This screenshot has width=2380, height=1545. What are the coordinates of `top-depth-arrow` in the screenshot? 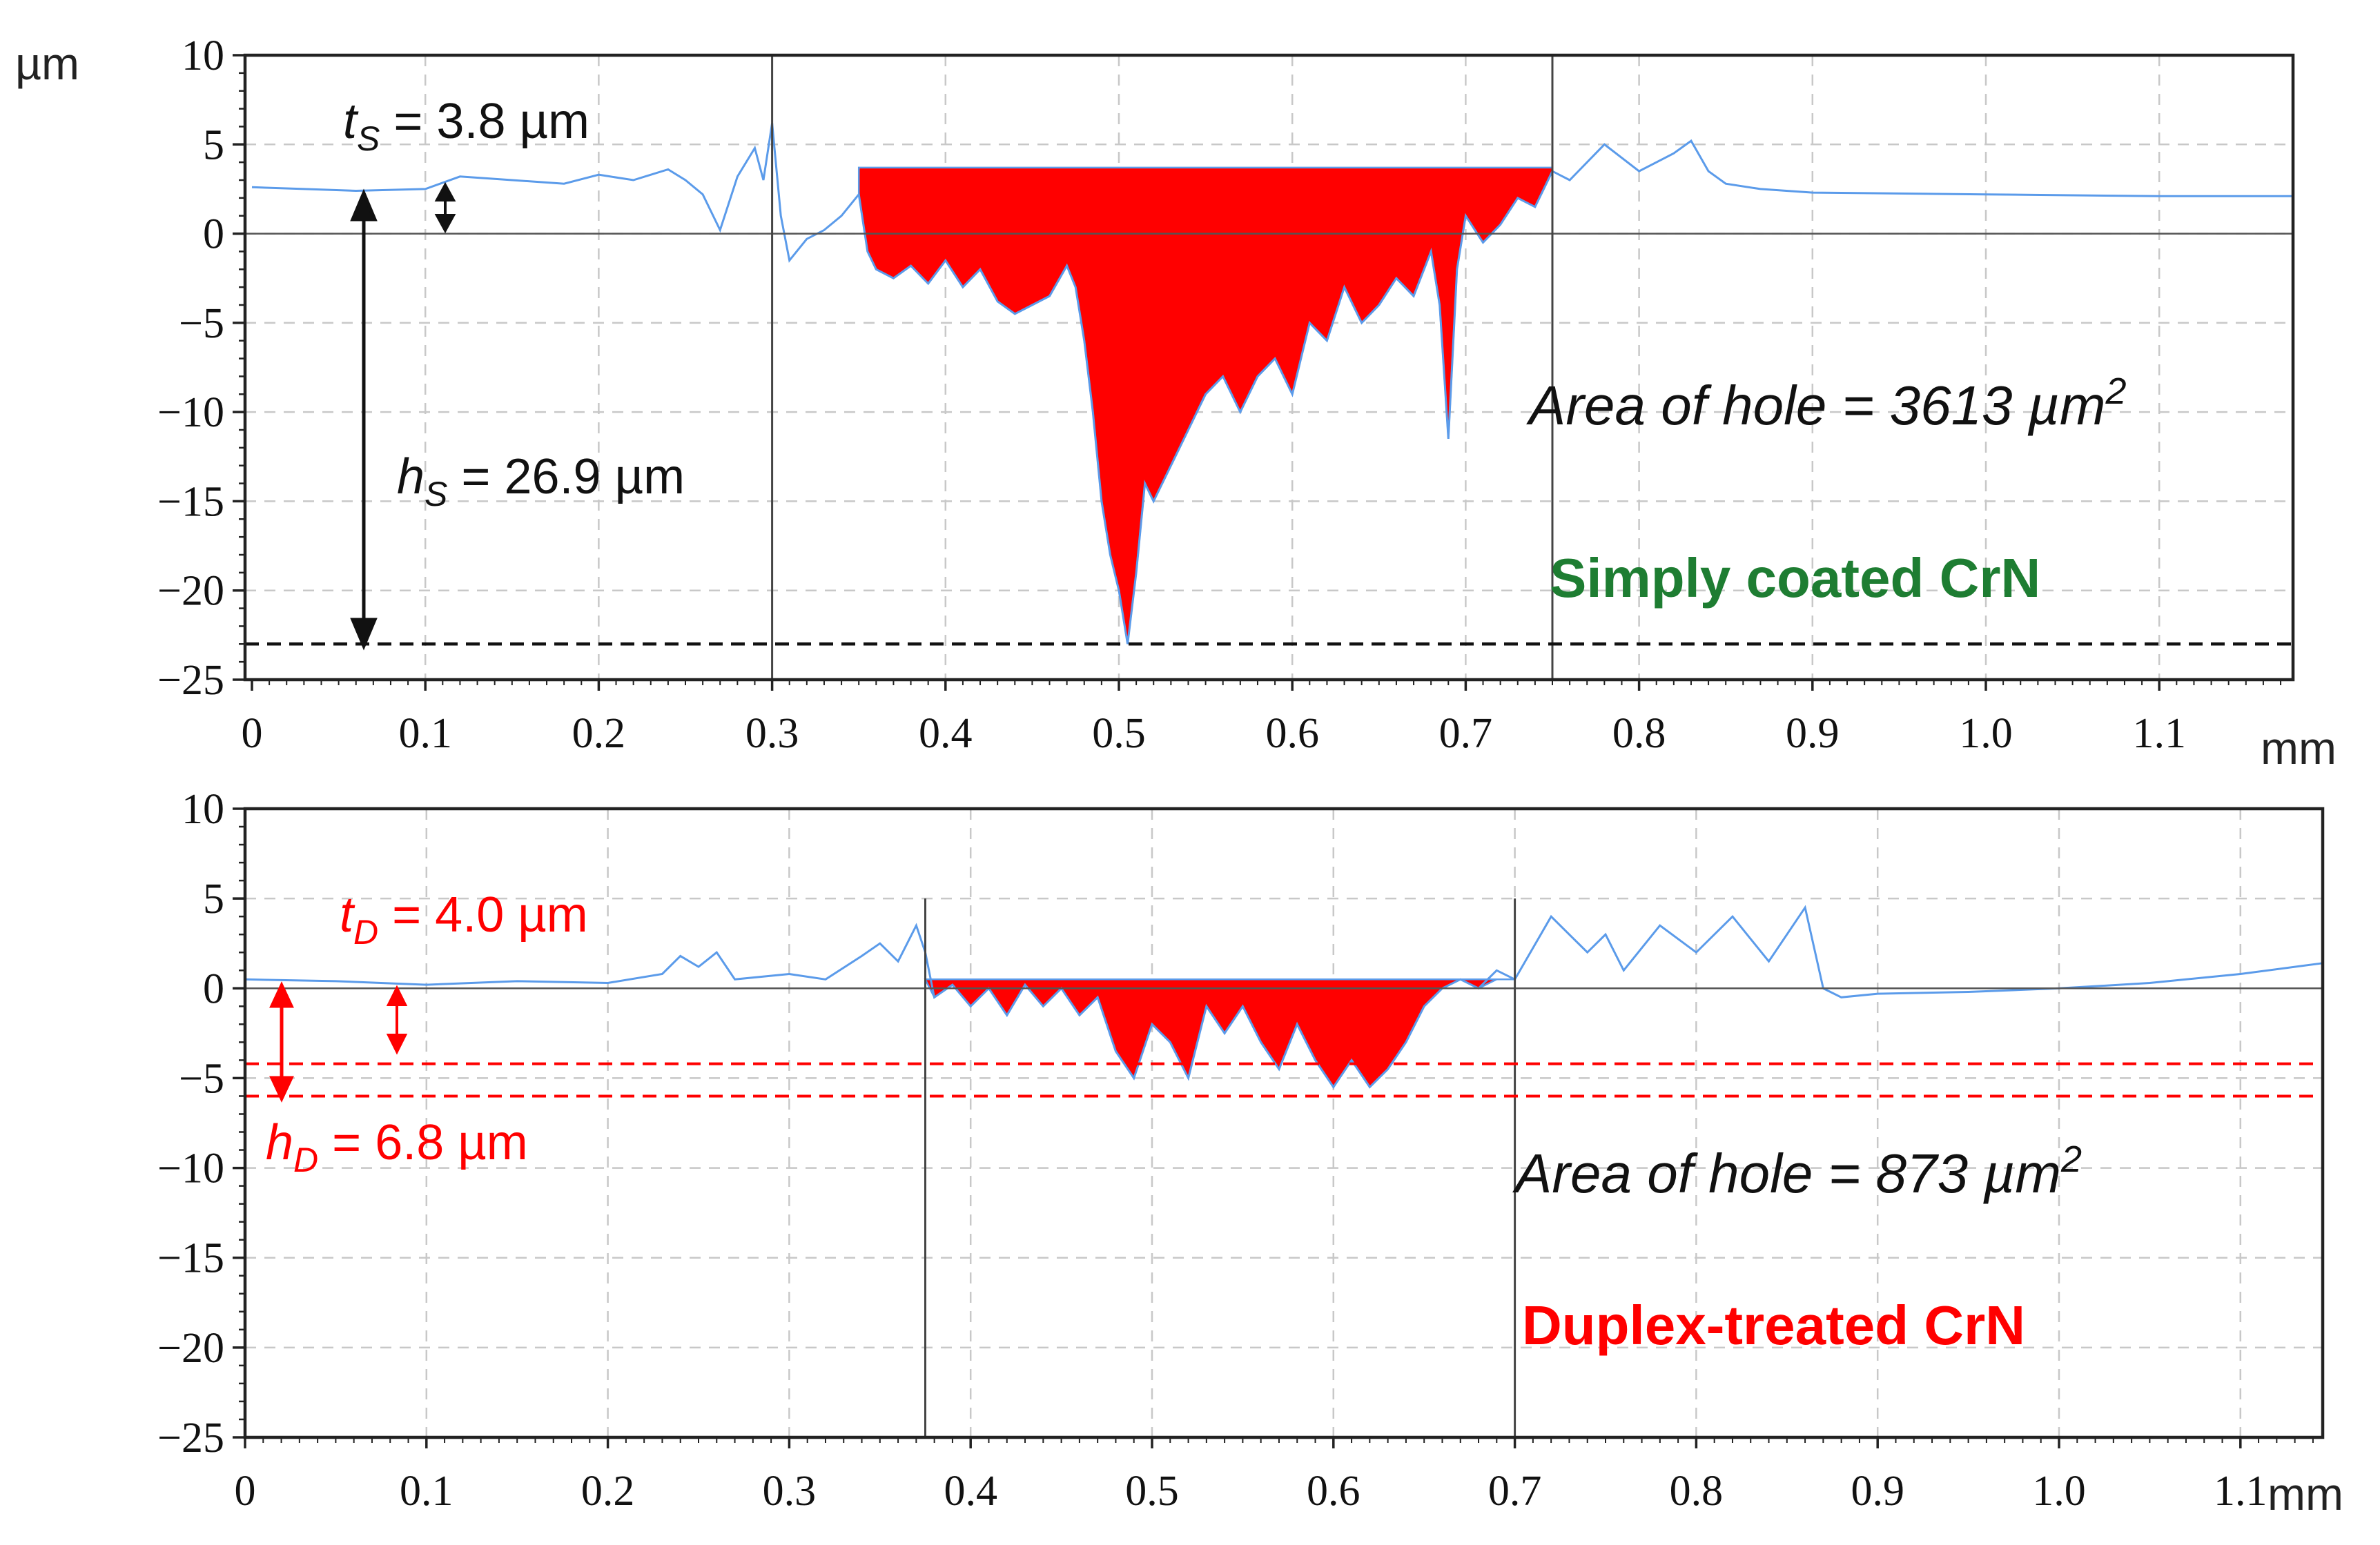 It's located at (364, 419).